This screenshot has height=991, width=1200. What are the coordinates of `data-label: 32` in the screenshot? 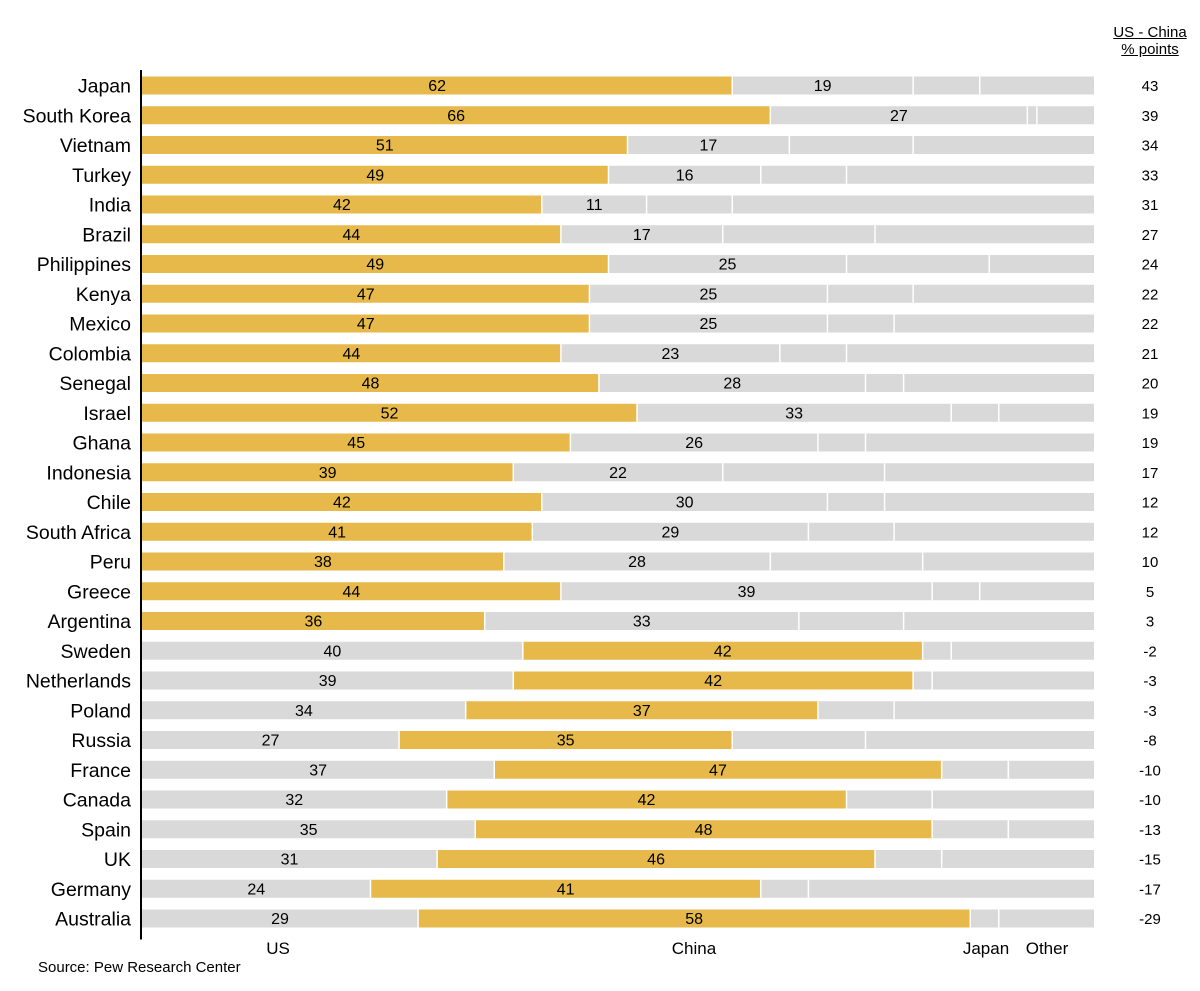 It's located at (294, 800).